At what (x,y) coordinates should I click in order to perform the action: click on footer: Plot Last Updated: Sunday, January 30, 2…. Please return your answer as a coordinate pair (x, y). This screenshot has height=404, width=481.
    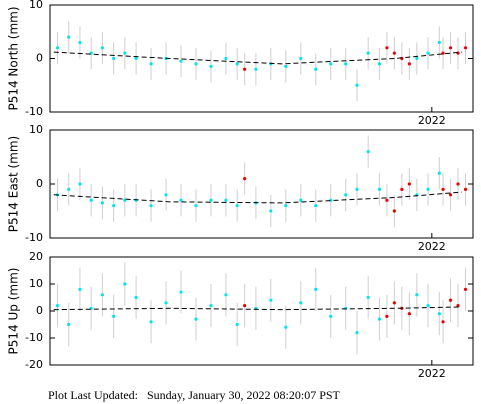
    Looking at the image, I should click on (194, 395).